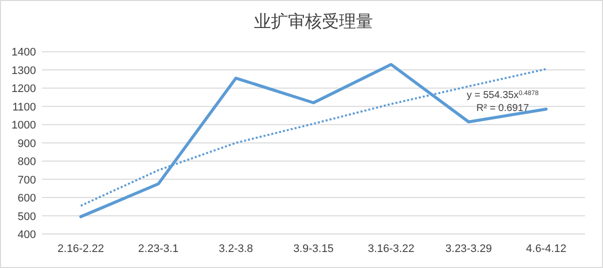  I want to click on x-tick-label: 3.2-3.8, so click(236, 249).